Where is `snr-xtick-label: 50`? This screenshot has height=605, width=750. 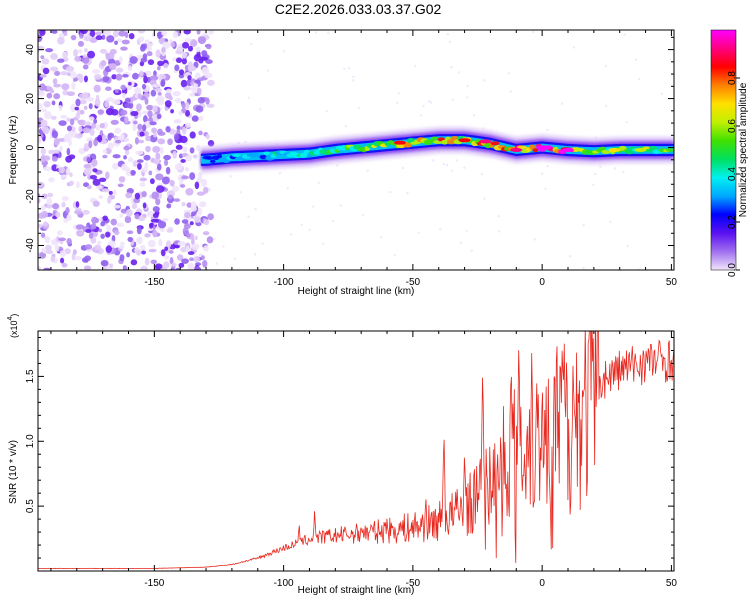 snr-xtick-label: 50 is located at coordinates (672, 583).